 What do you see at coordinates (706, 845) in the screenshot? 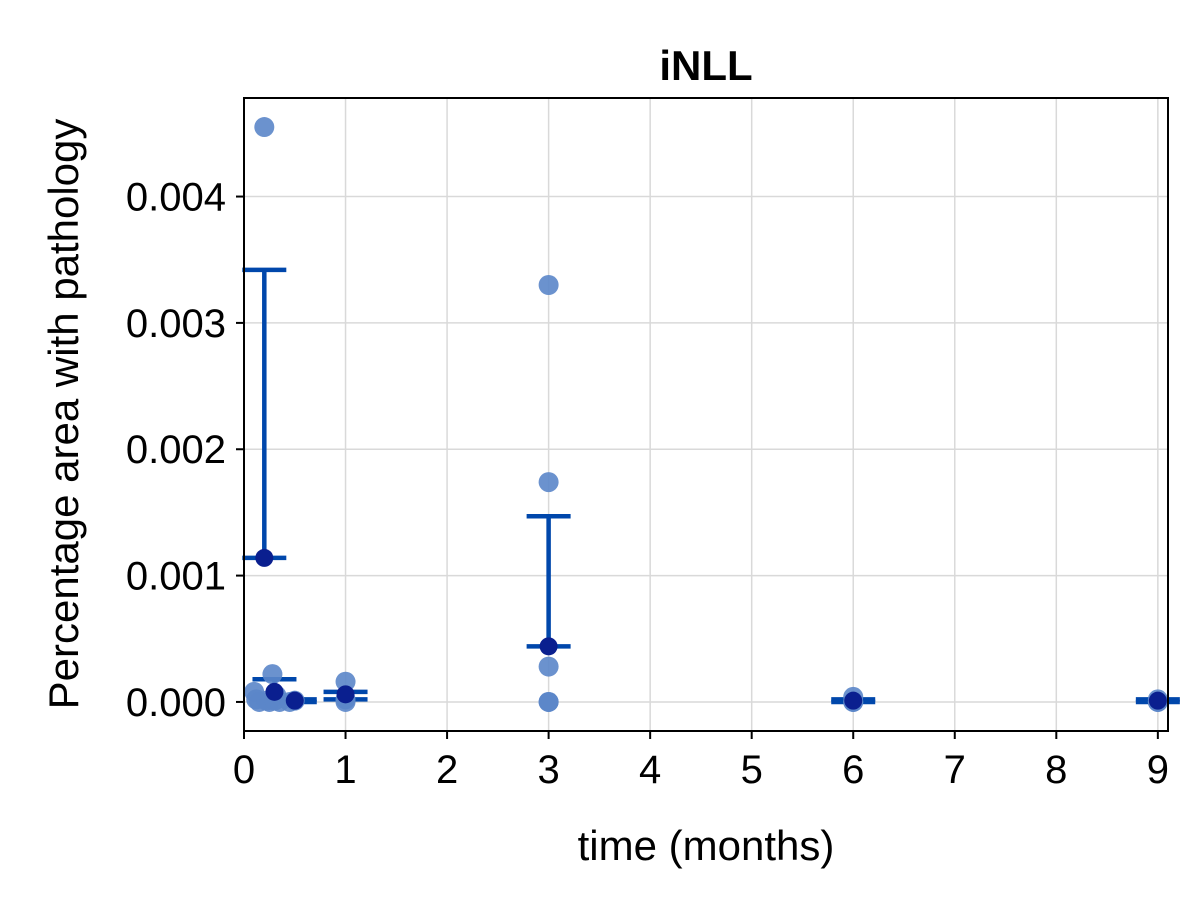
I see `x-axis-label: time (months)` at bounding box center [706, 845].